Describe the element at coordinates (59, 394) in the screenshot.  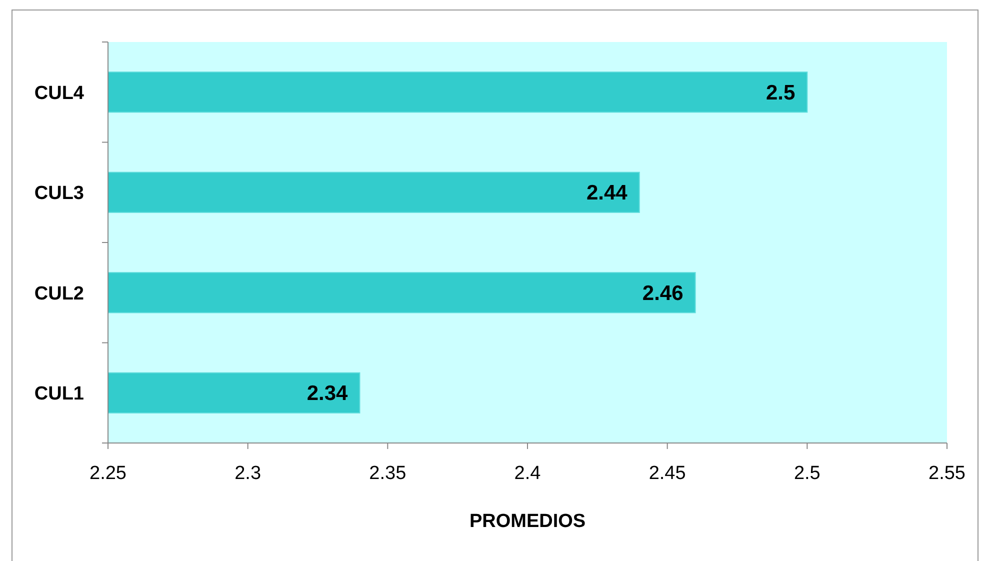
I see `y-tick-label: CUL1` at that location.